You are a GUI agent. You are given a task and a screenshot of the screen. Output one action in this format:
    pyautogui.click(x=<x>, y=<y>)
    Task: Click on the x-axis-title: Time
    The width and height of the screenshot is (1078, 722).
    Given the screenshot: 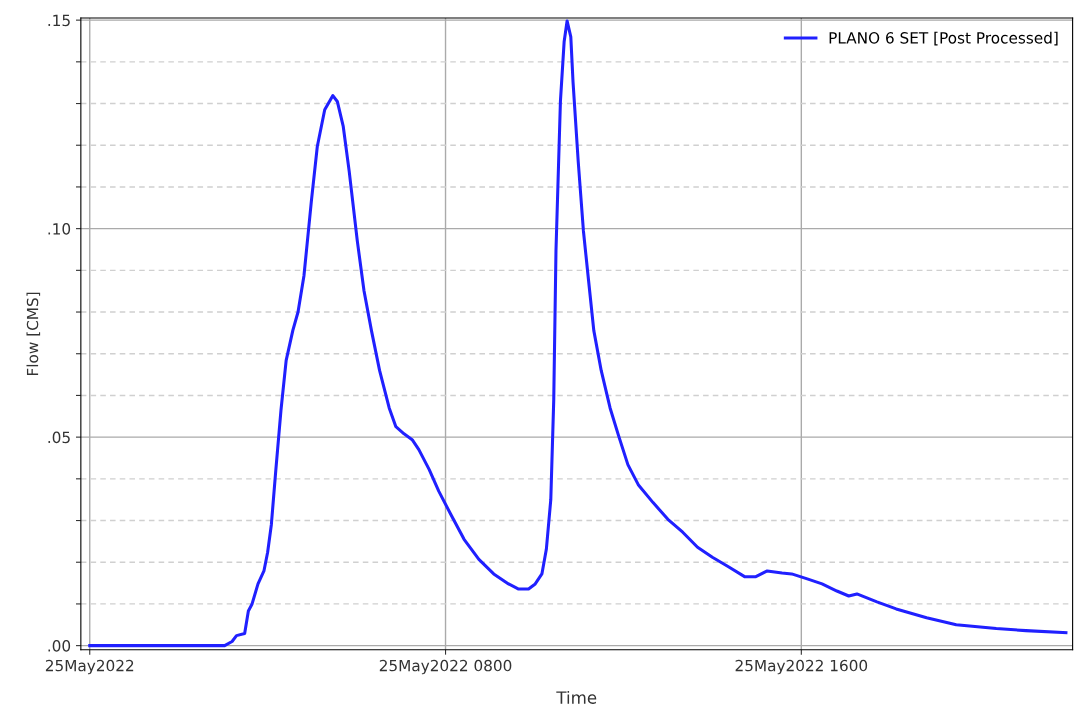 What is the action you would take?
    pyautogui.click(x=576, y=697)
    